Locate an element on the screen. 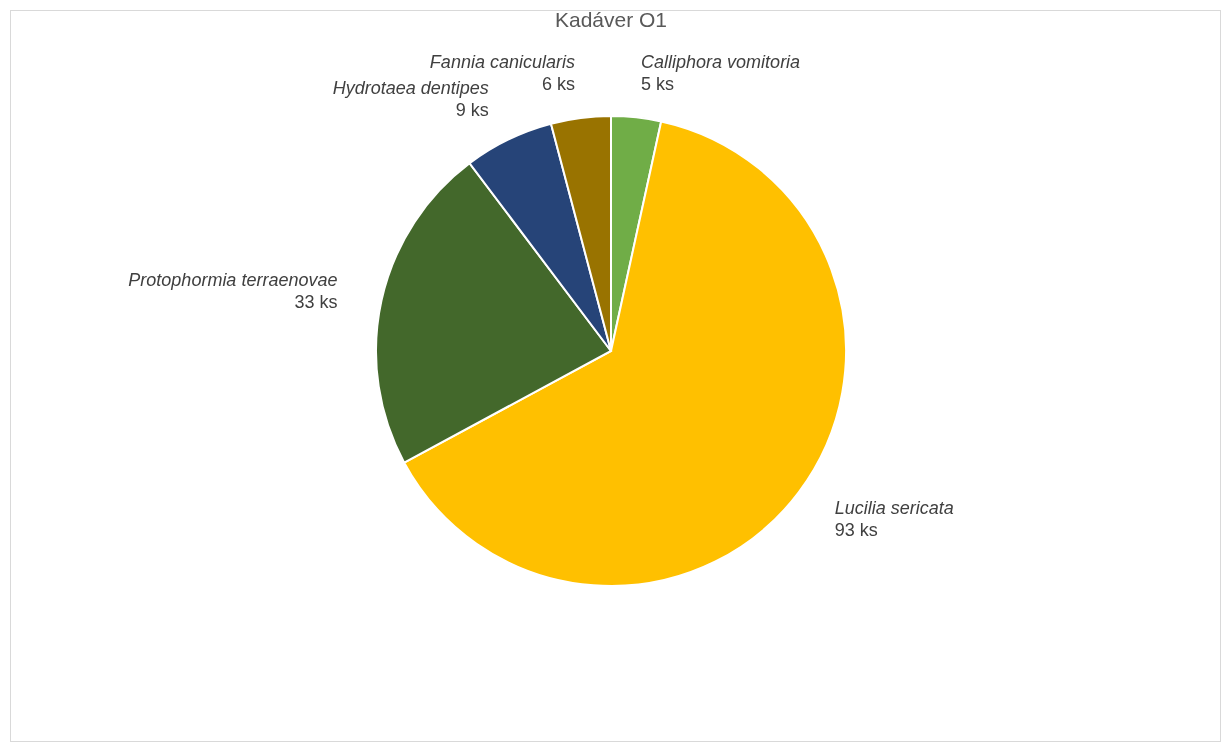 The height and width of the screenshot is (744, 1223). slice-label: Fannia canicularis is located at coordinates (502, 62).